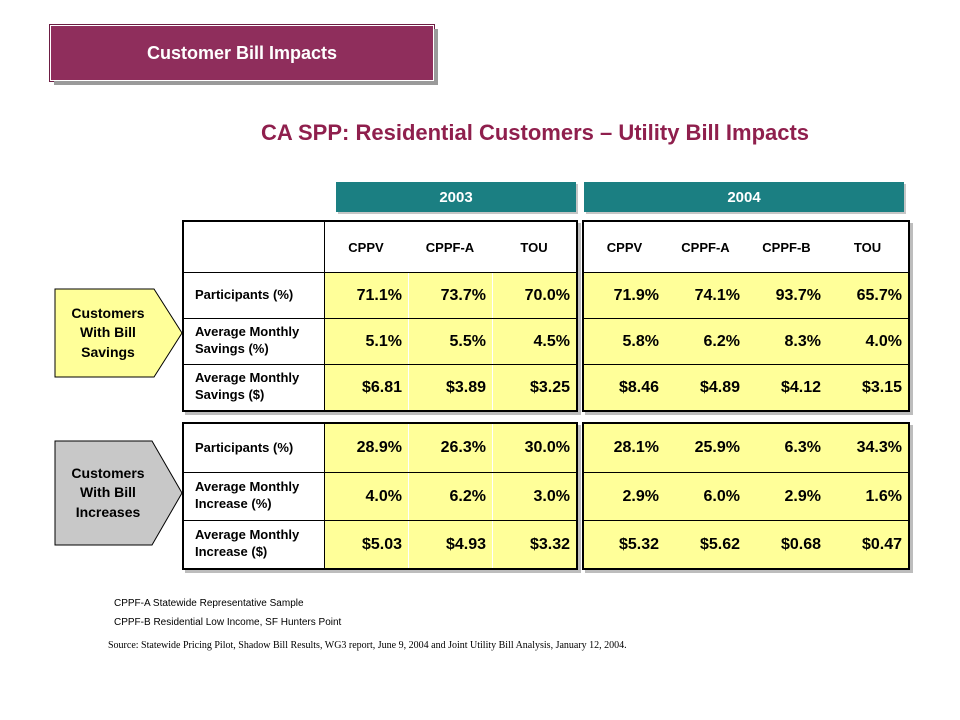  What do you see at coordinates (867, 544) in the screenshot?
I see `value-cell: $0.47` at bounding box center [867, 544].